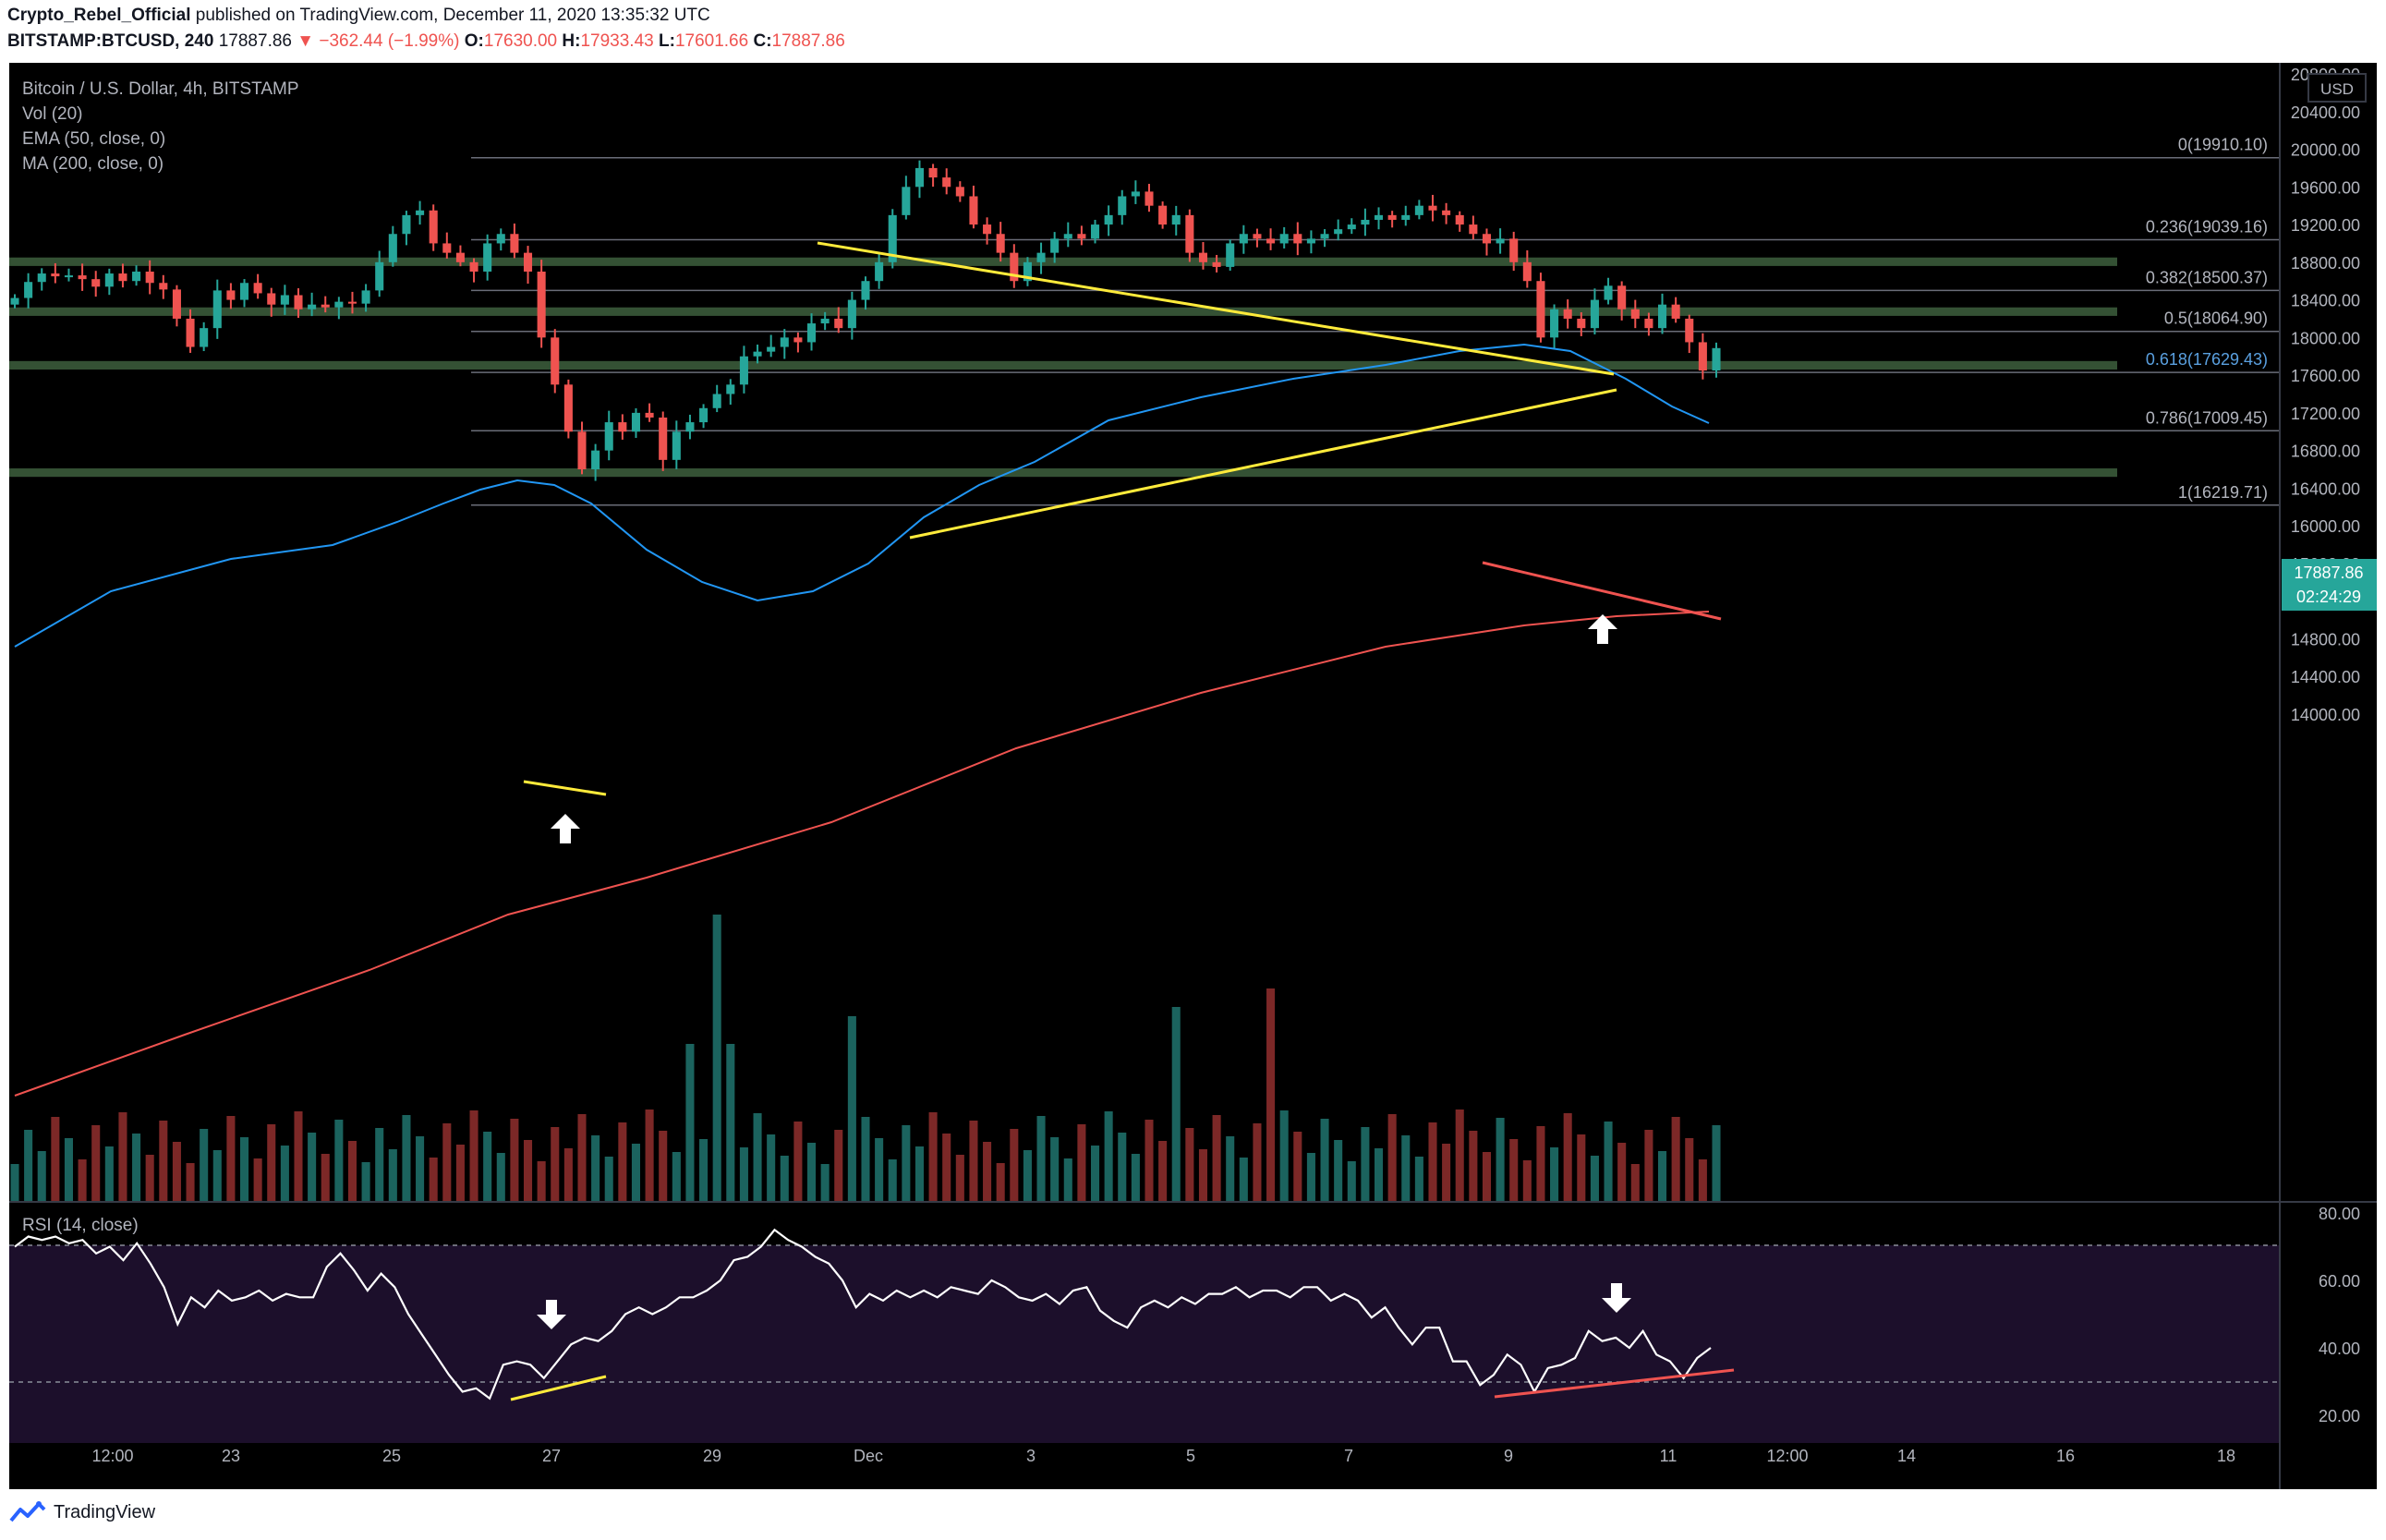 This screenshot has width=2386, height=1540. Describe the element at coordinates (2339, 1214) in the screenshot. I see `rsi-tick-label-0: 80.00` at that location.